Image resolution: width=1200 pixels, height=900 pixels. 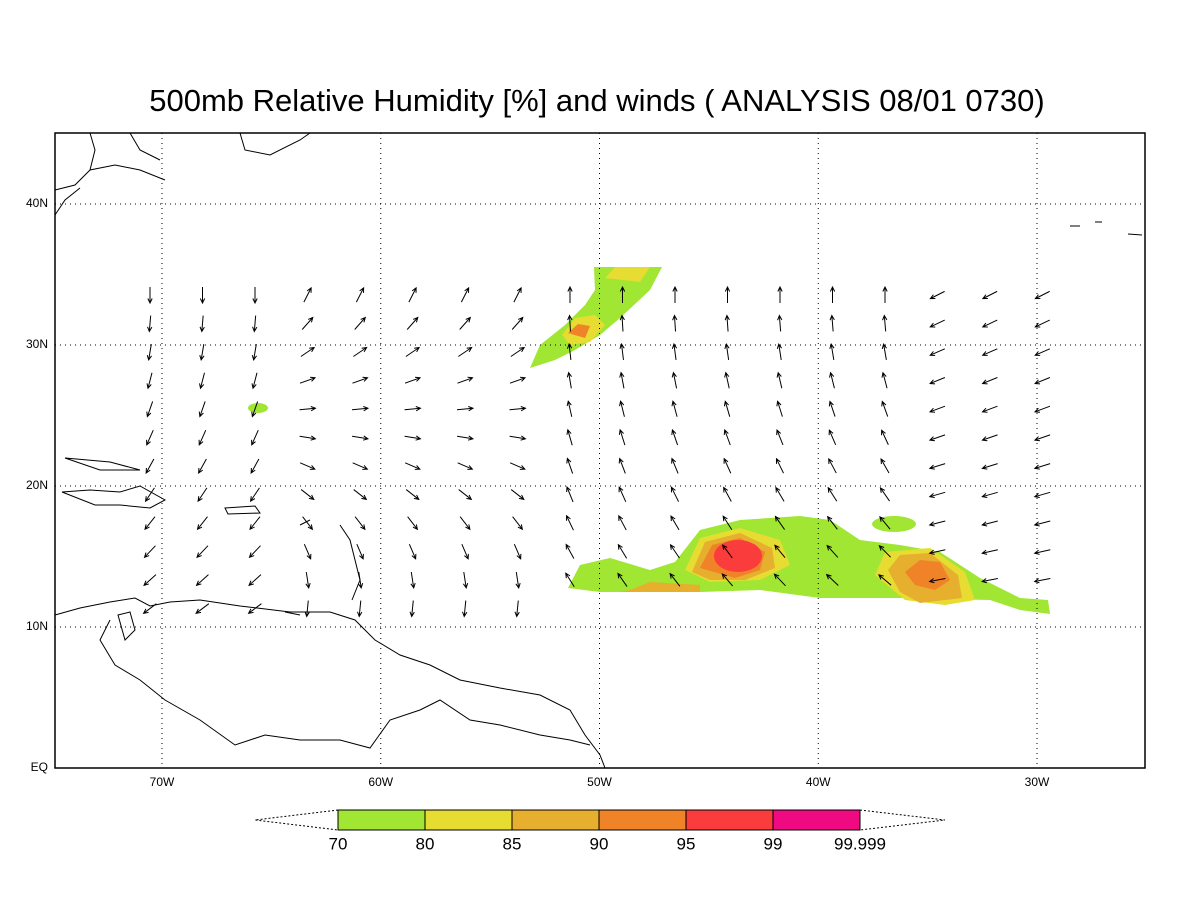 I want to click on lat-label: 10N, so click(x=37, y=626).